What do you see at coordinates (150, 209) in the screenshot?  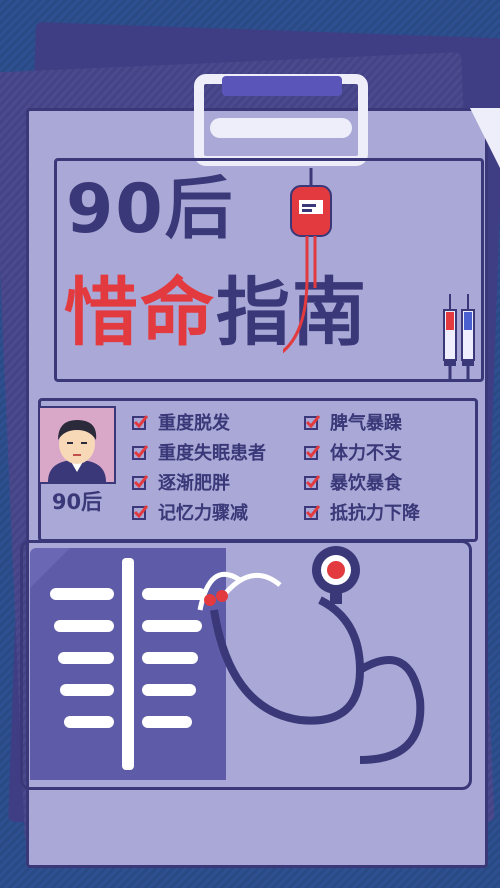 I see `page-title: 90后` at bounding box center [150, 209].